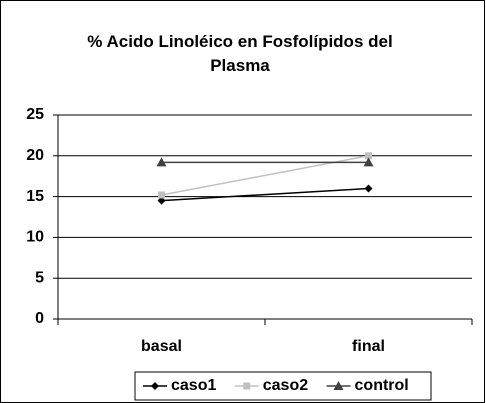 This screenshot has width=486, height=403. Describe the element at coordinates (368, 346) in the screenshot. I see `x-tick-label: final` at that location.